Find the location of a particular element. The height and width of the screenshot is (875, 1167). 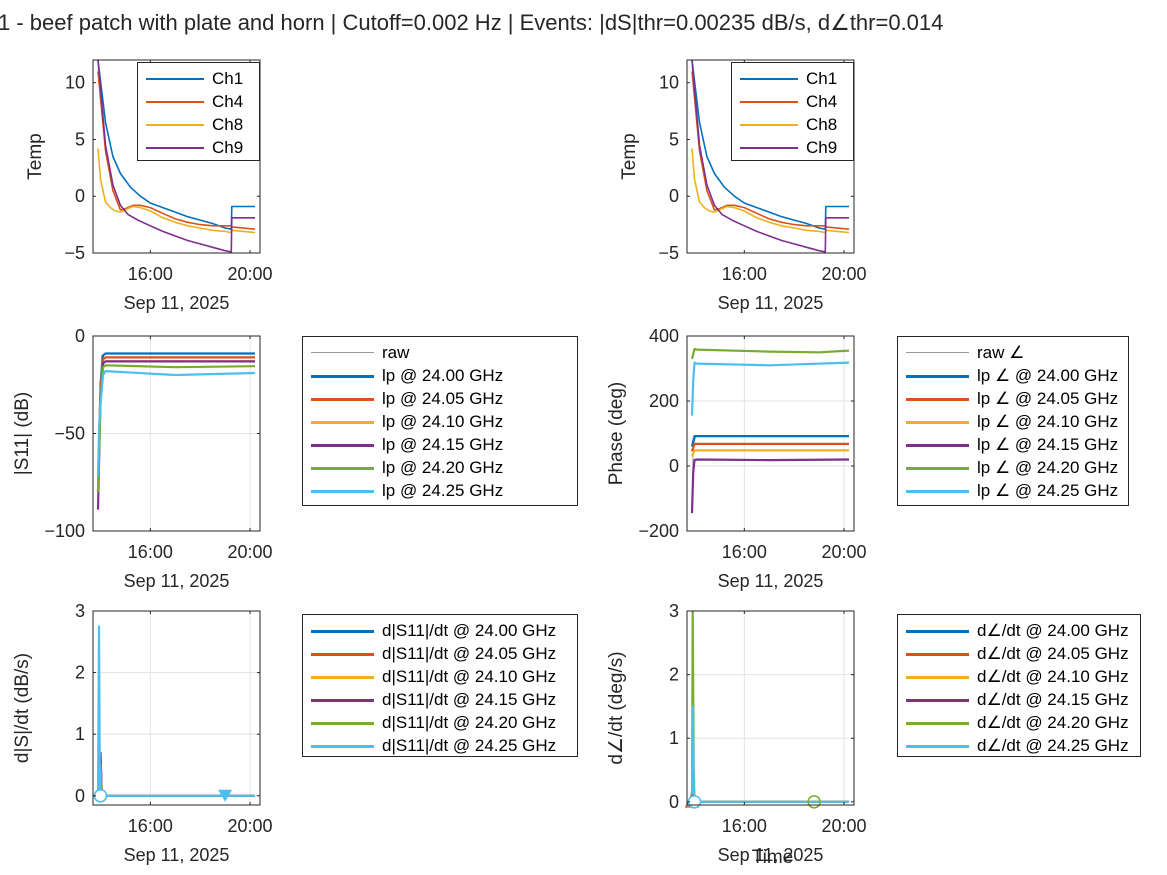

legend-temp_right: Ch1 Ch4 Ch8 Ch9 is located at coordinates (792, 111).